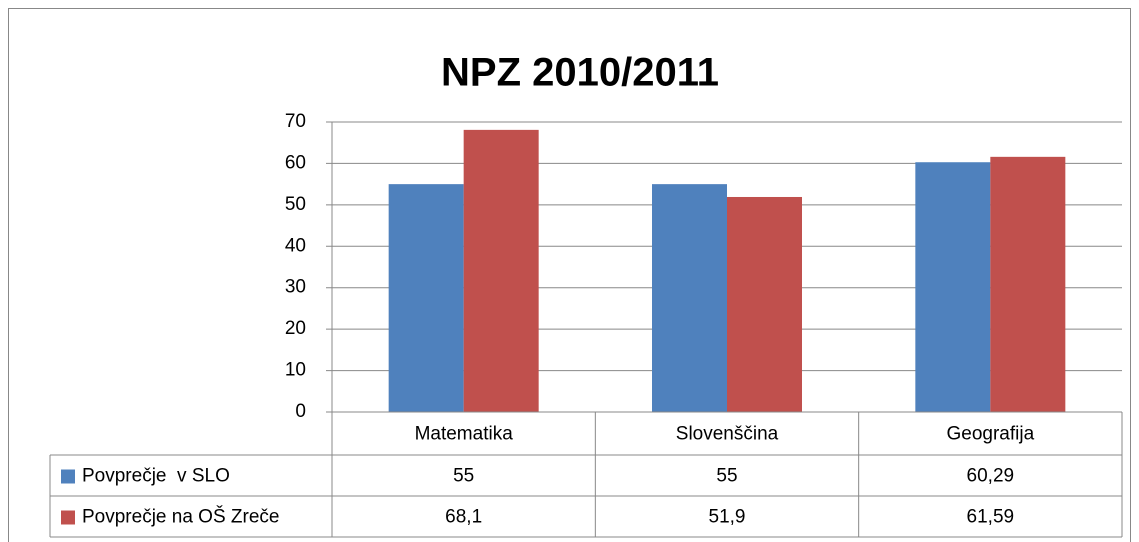 The width and height of the screenshot is (1139, 542). Describe the element at coordinates (463, 517) in the screenshot. I see `table-cell: 68,1` at that location.